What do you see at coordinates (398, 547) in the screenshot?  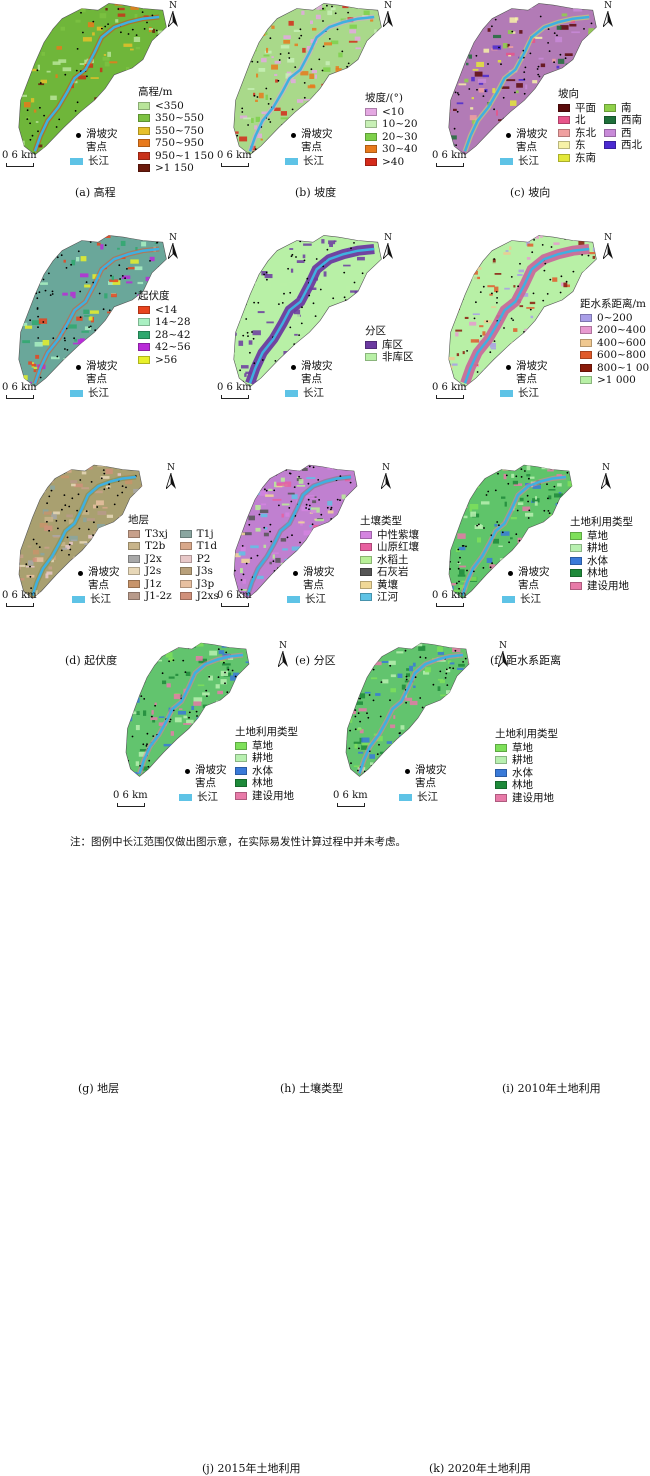 I see `legend-label: 山原红壤` at bounding box center [398, 547].